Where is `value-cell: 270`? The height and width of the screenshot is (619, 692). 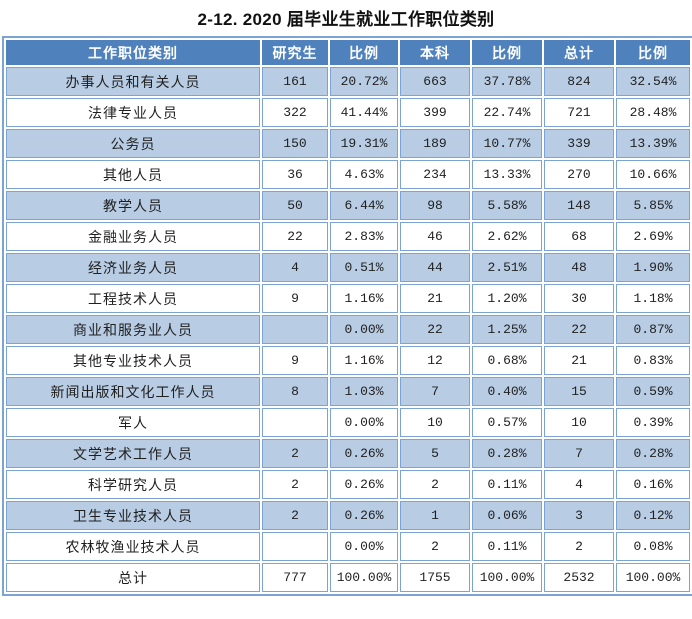
value-cell: 270 is located at coordinates (579, 174).